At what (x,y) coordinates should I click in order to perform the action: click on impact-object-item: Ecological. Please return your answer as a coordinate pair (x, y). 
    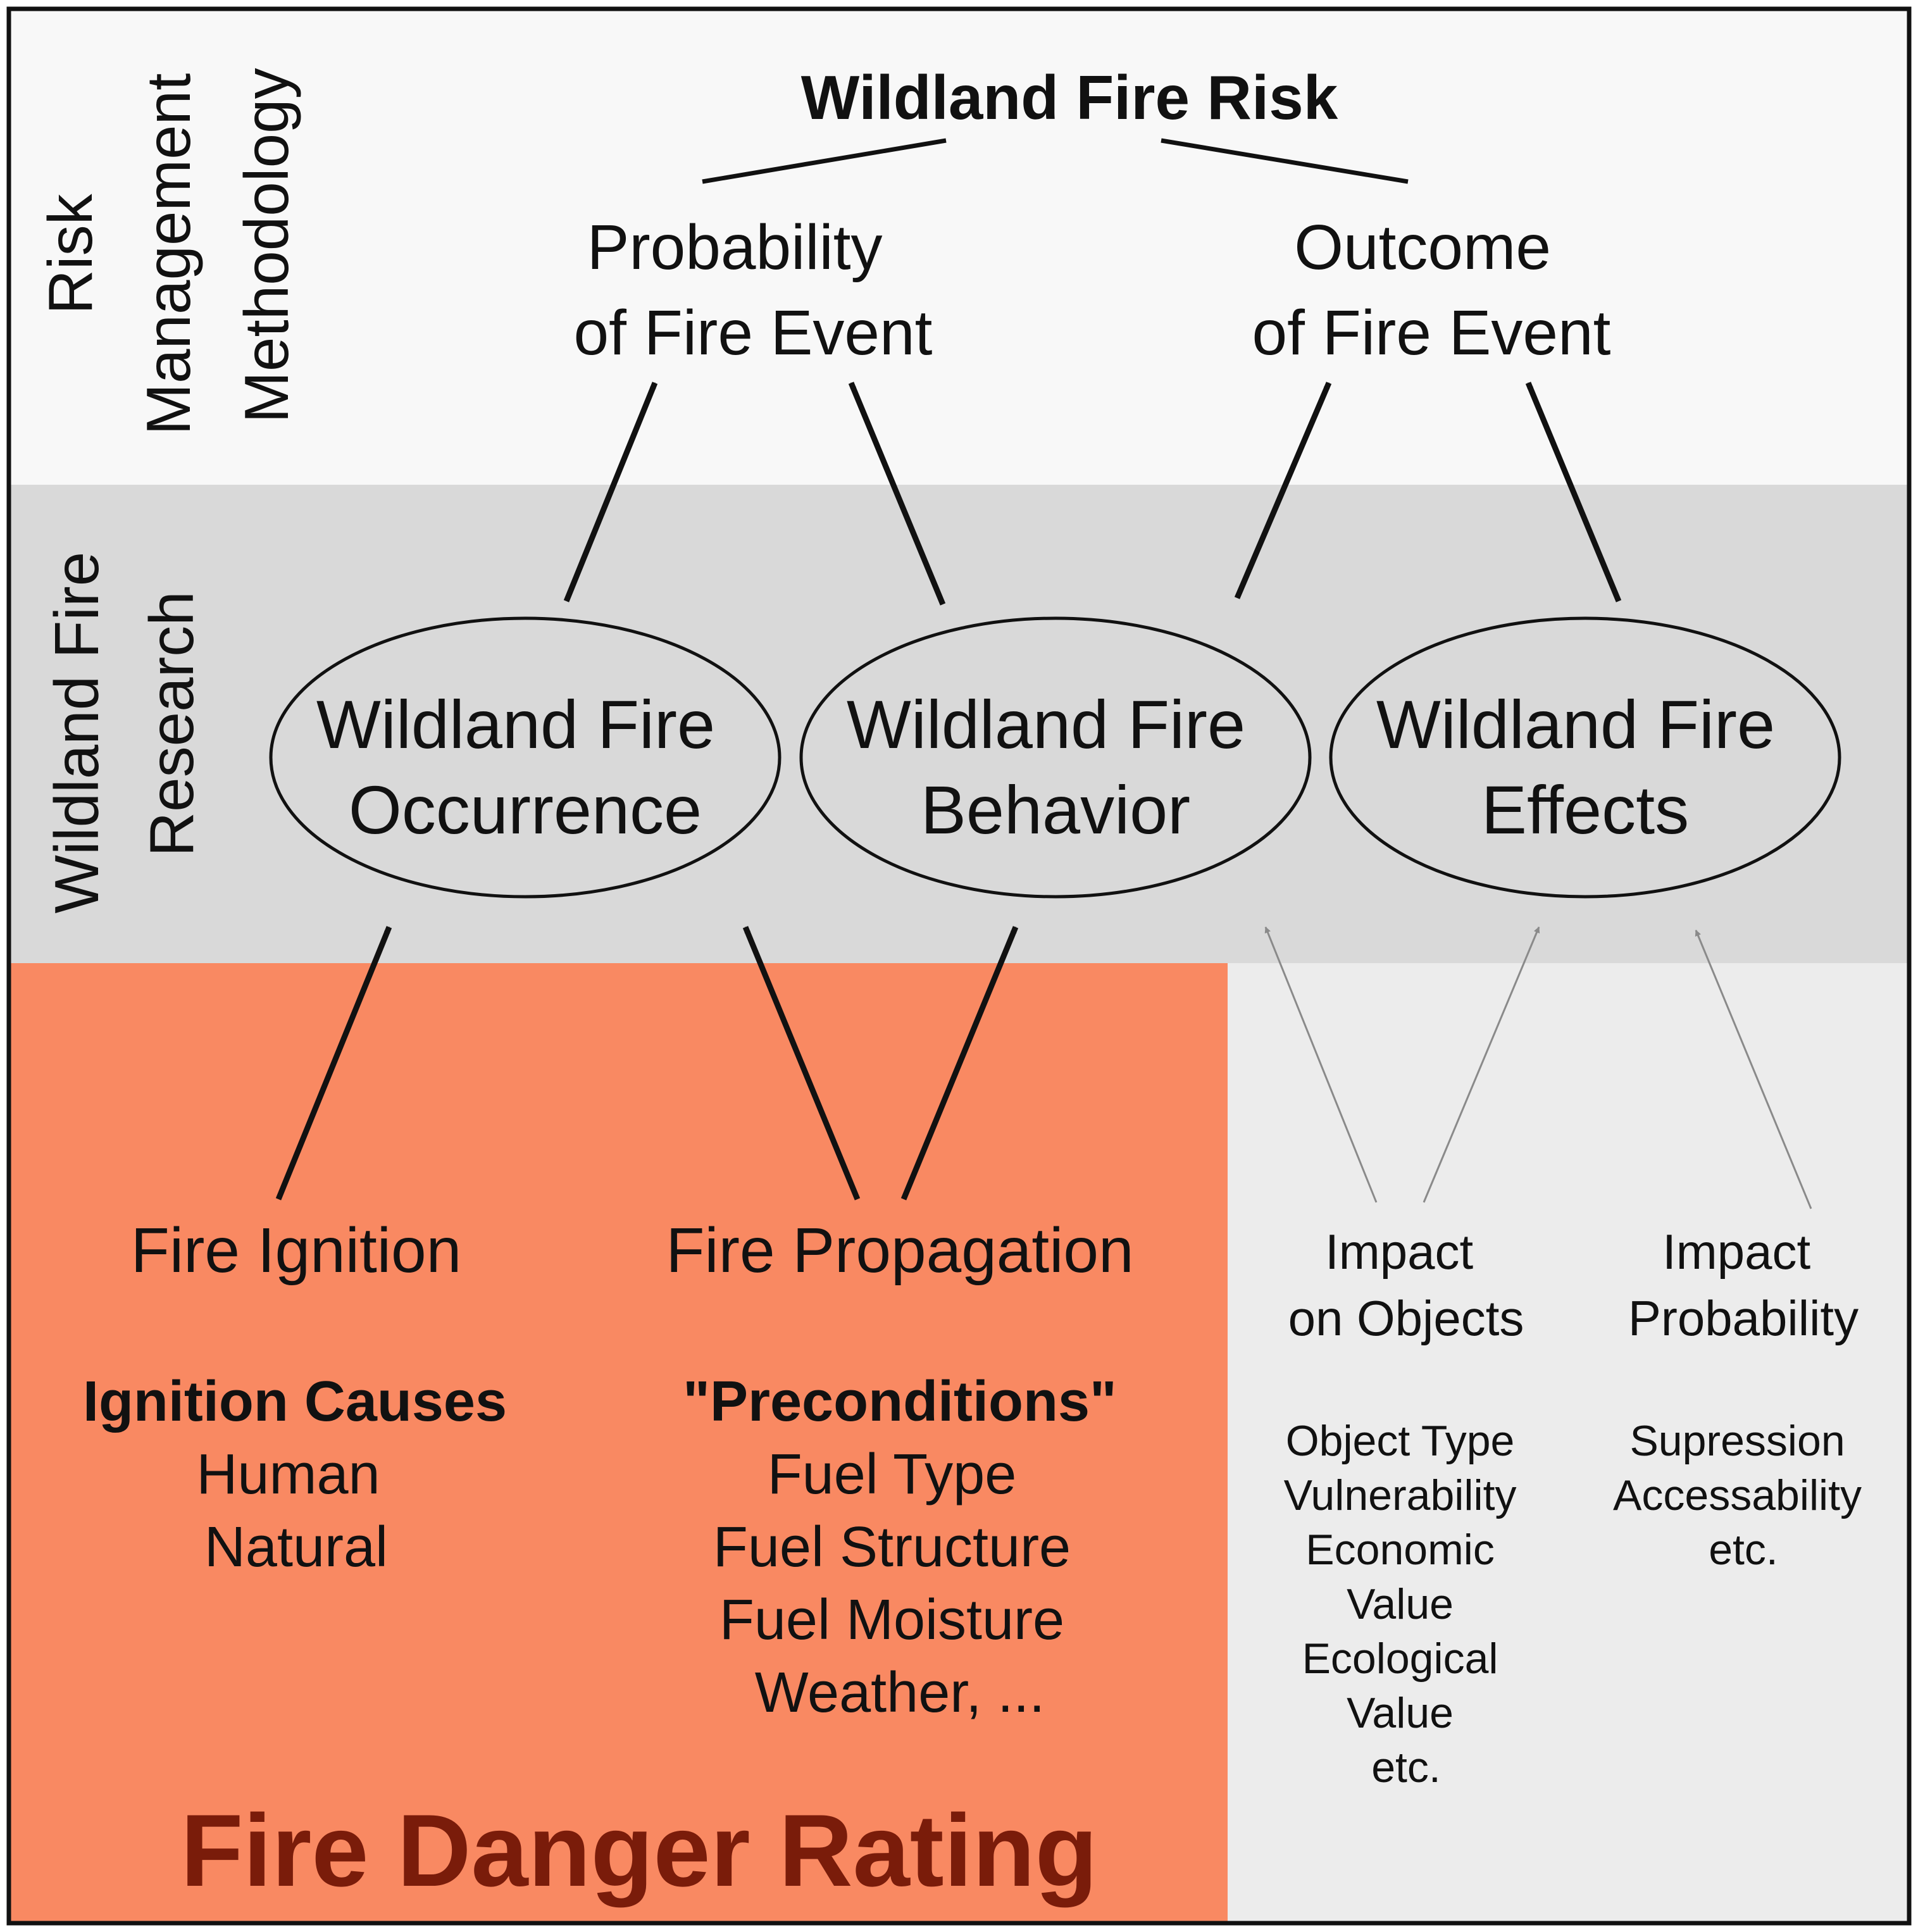
    Looking at the image, I should click on (1400, 1659).